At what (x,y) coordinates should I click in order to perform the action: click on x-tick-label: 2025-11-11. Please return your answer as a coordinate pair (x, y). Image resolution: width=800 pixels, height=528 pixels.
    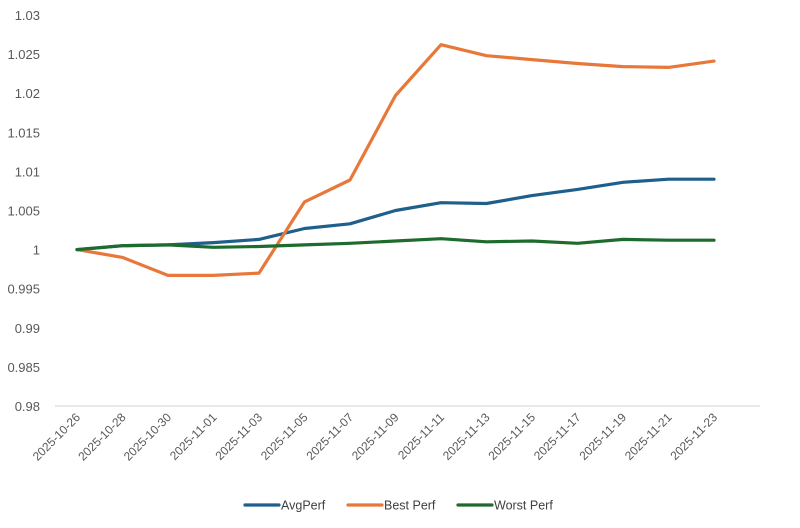
    Looking at the image, I should click on (421, 436).